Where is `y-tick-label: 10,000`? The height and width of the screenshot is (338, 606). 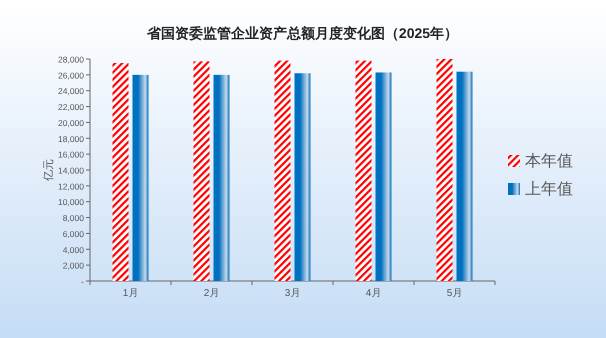 y-tick-label: 10,000 is located at coordinates (71, 202).